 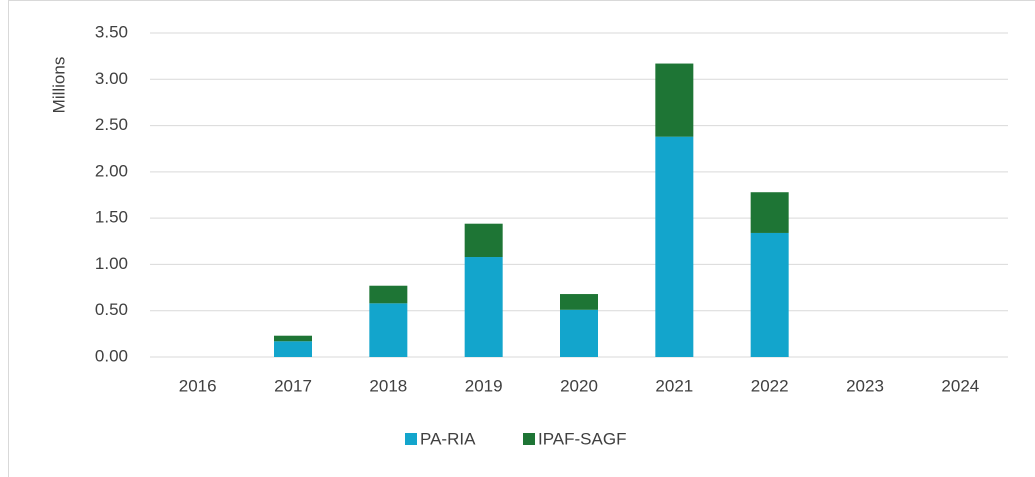 I want to click on y-tick-label: 2.50, so click(x=111, y=124).